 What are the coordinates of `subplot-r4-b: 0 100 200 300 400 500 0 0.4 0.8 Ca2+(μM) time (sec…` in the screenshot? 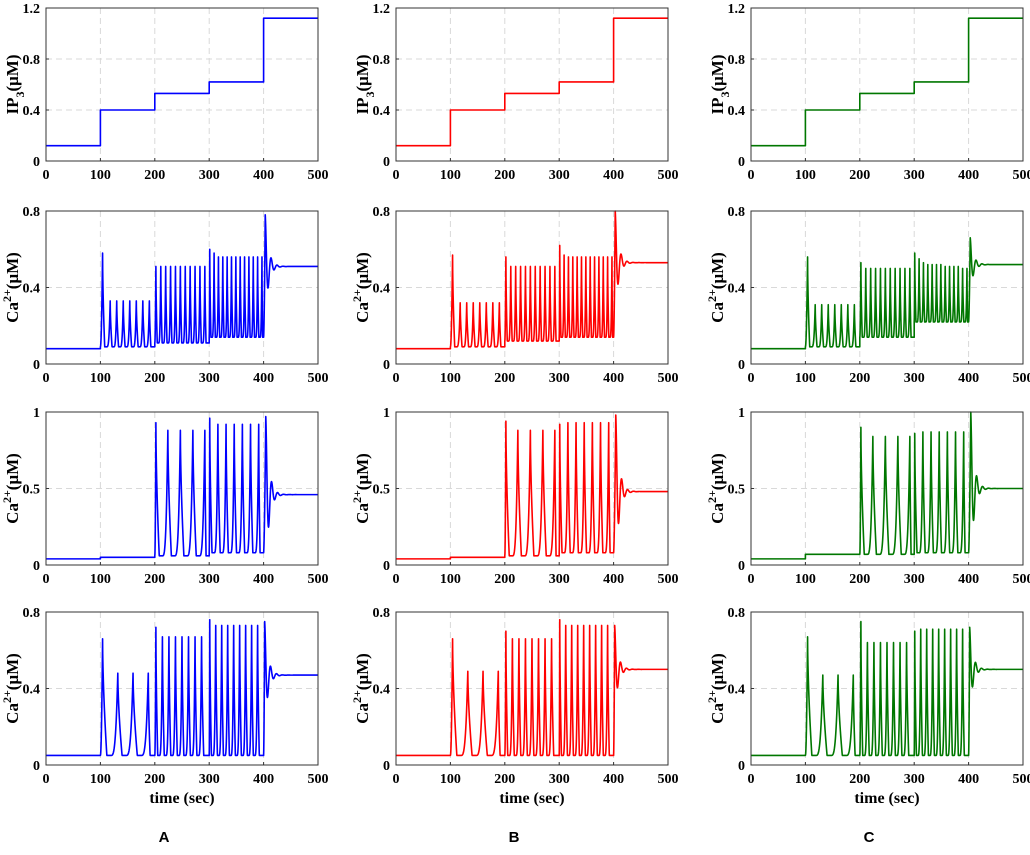 It's located at (514, 706).